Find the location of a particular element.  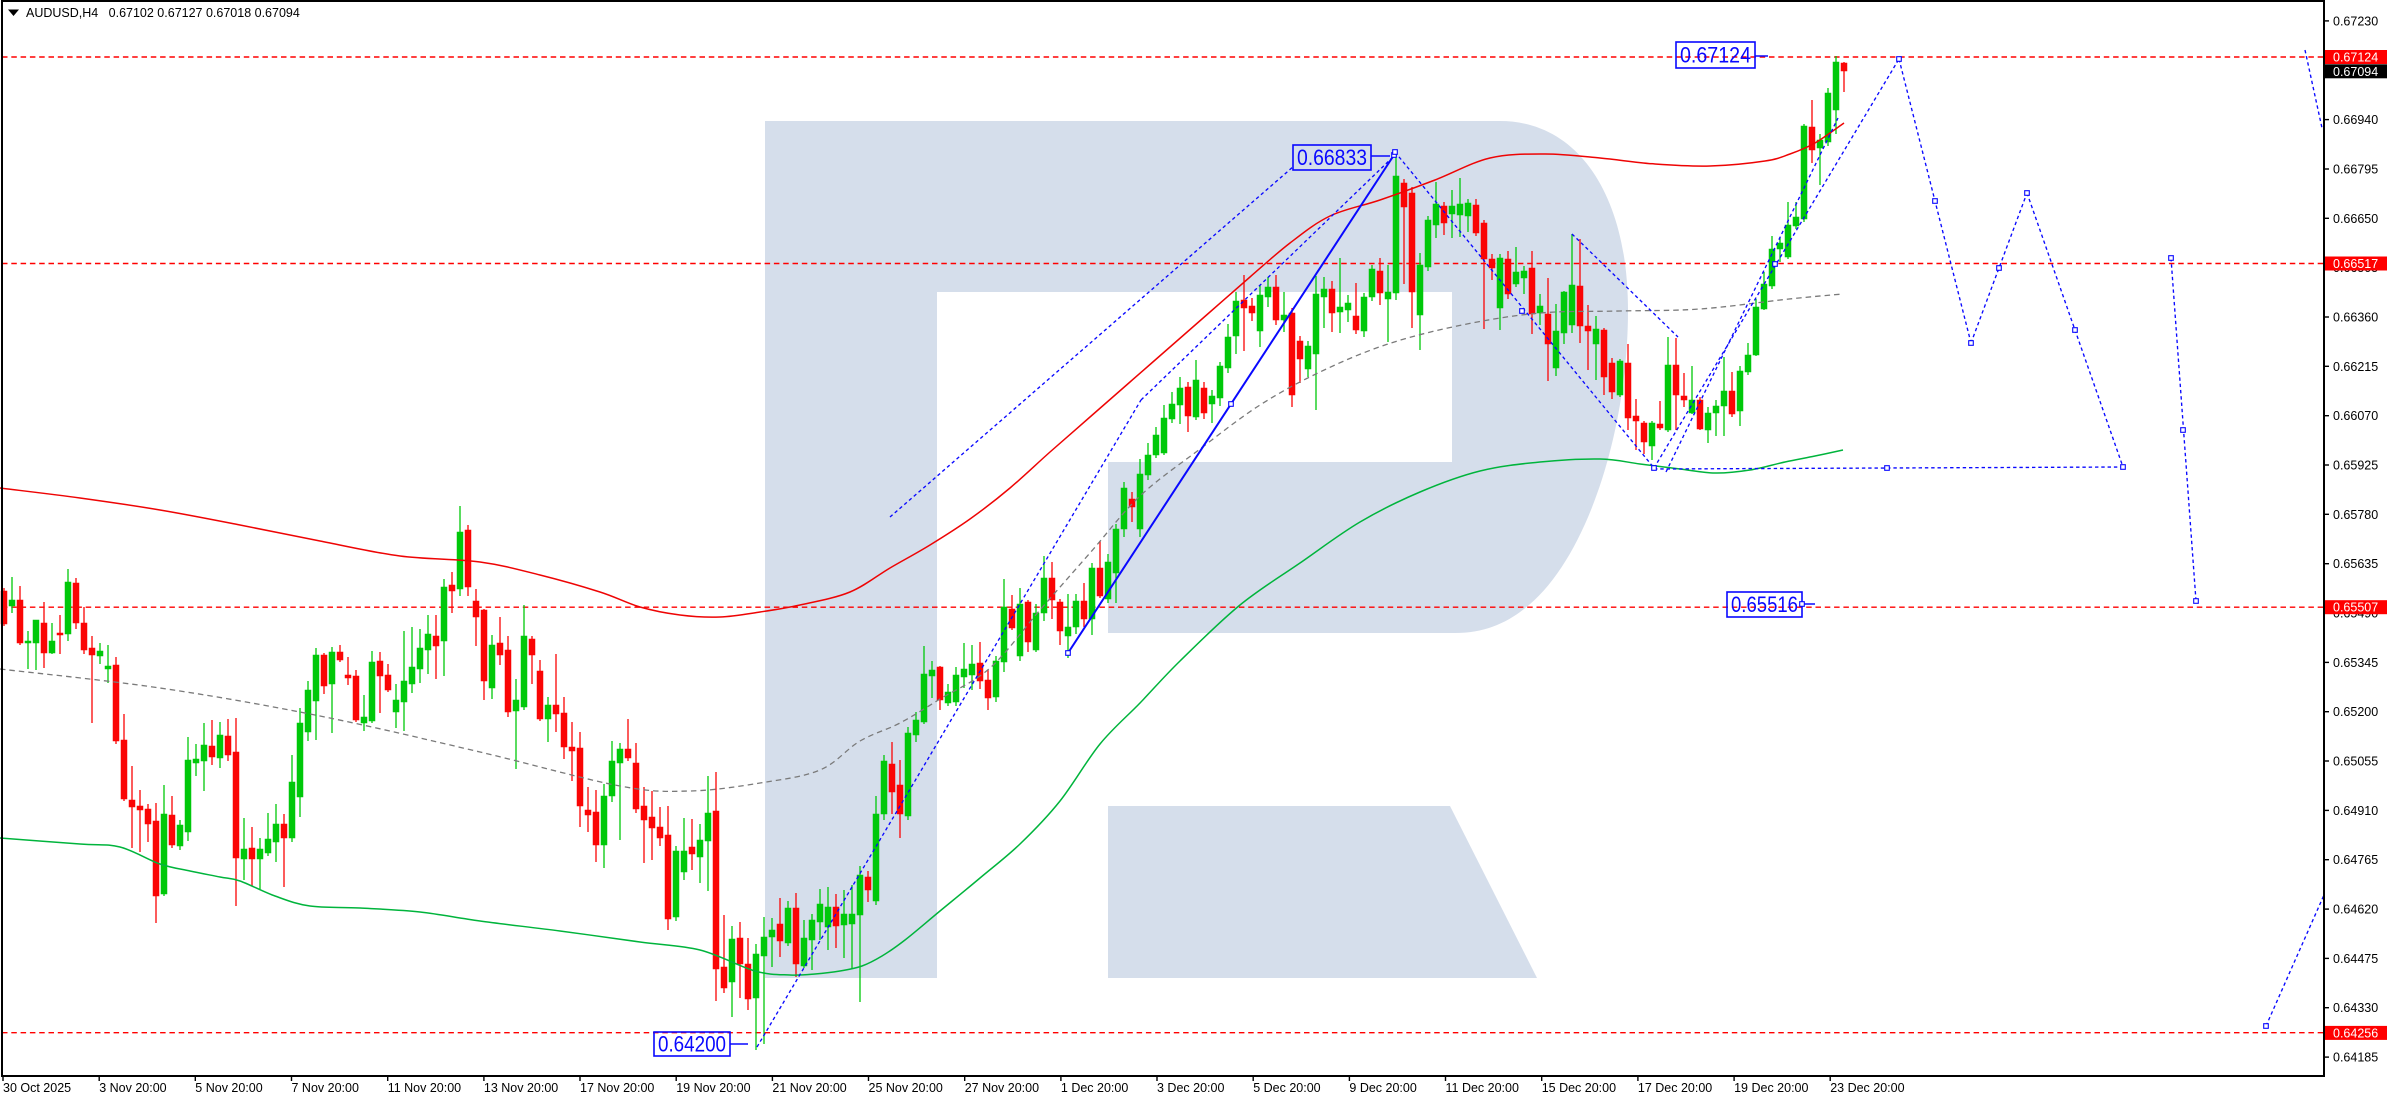

svg-text: 0.65055 is located at coordinates (2355, 762).